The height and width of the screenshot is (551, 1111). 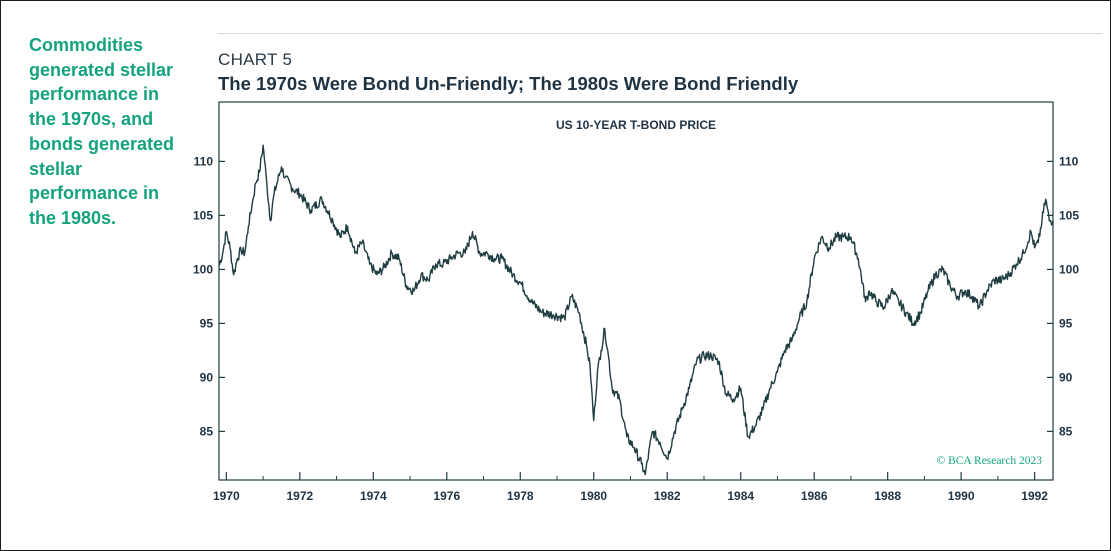 I want to click on y-tick-label-left: 105, so click(x=203, y=215).